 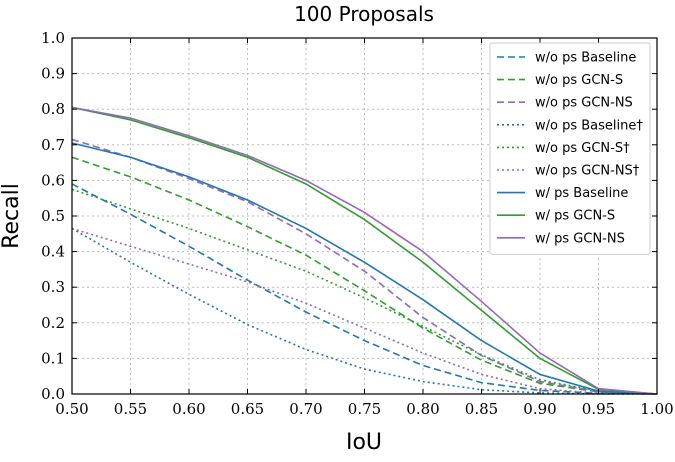 I want to click on chart-title: 100 Proposals, so click(x=364, y=14).